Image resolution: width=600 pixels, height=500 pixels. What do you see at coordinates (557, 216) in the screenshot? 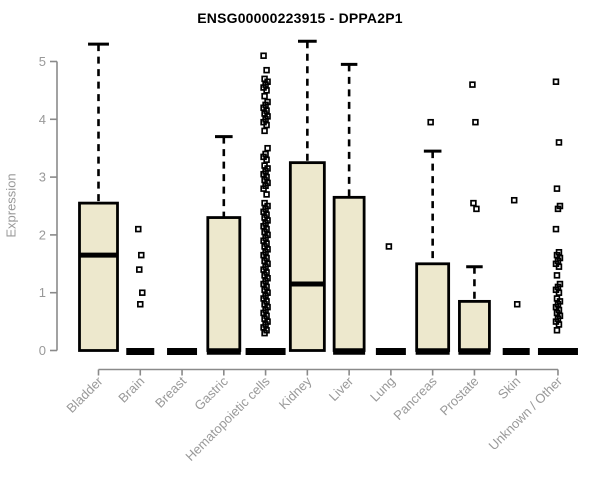
I see `boxplot-unknown-other` at bounding box center [557, 216].